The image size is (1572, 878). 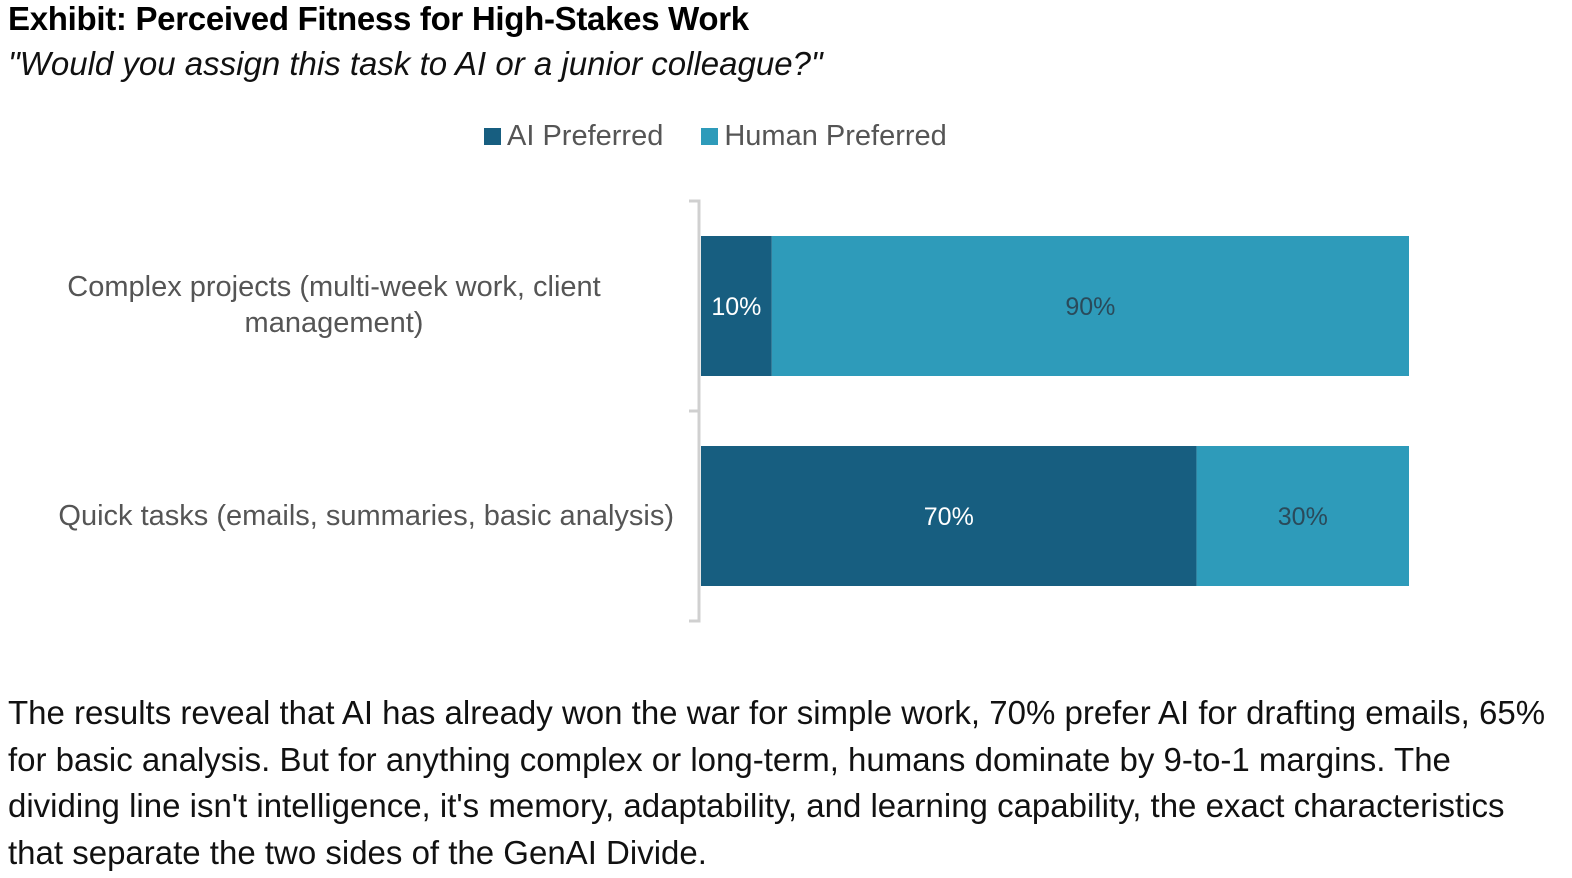 I want to click on data-label-ai-0: 10%, so click(x=736, y=307).